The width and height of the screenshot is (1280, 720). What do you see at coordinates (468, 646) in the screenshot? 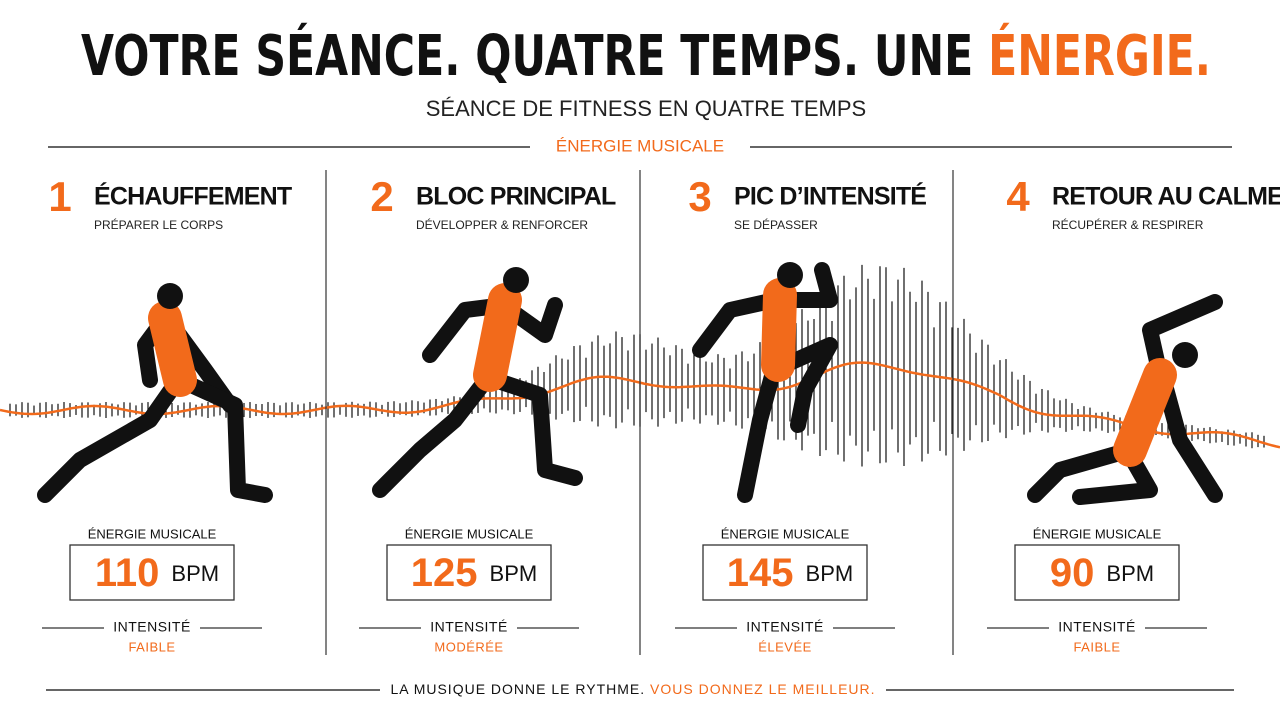
I see `intensity: MODÉRÉE` at bounding box center [468, 646].